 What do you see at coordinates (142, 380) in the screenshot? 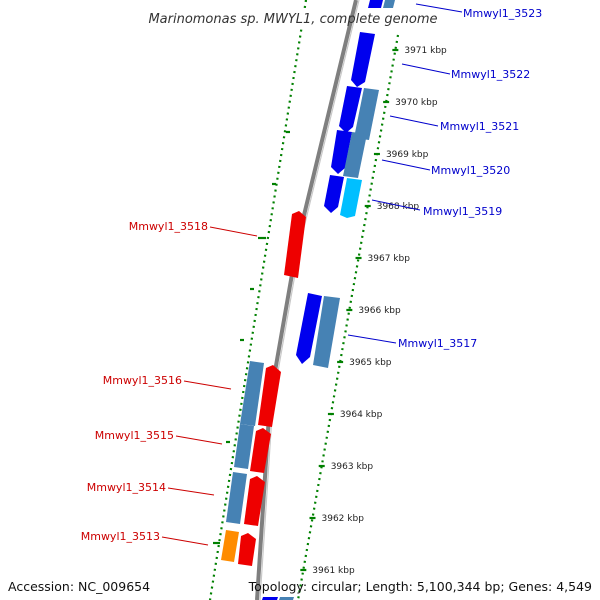
I see `gene-label-reverse: Mmwyl1_3516` at bounding box center [142, 380].